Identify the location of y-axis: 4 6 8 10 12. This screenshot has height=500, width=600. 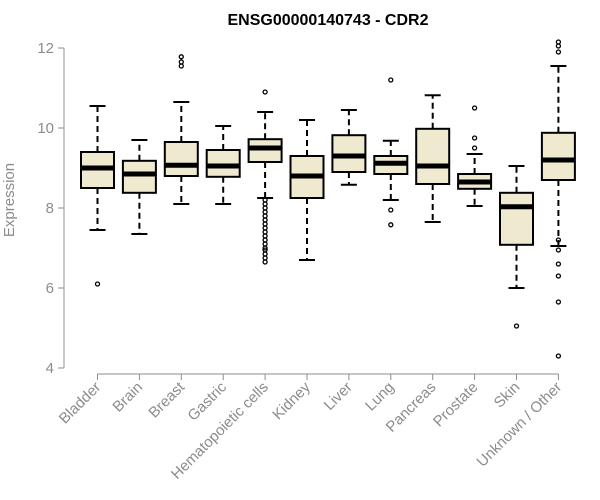
(51, 208).